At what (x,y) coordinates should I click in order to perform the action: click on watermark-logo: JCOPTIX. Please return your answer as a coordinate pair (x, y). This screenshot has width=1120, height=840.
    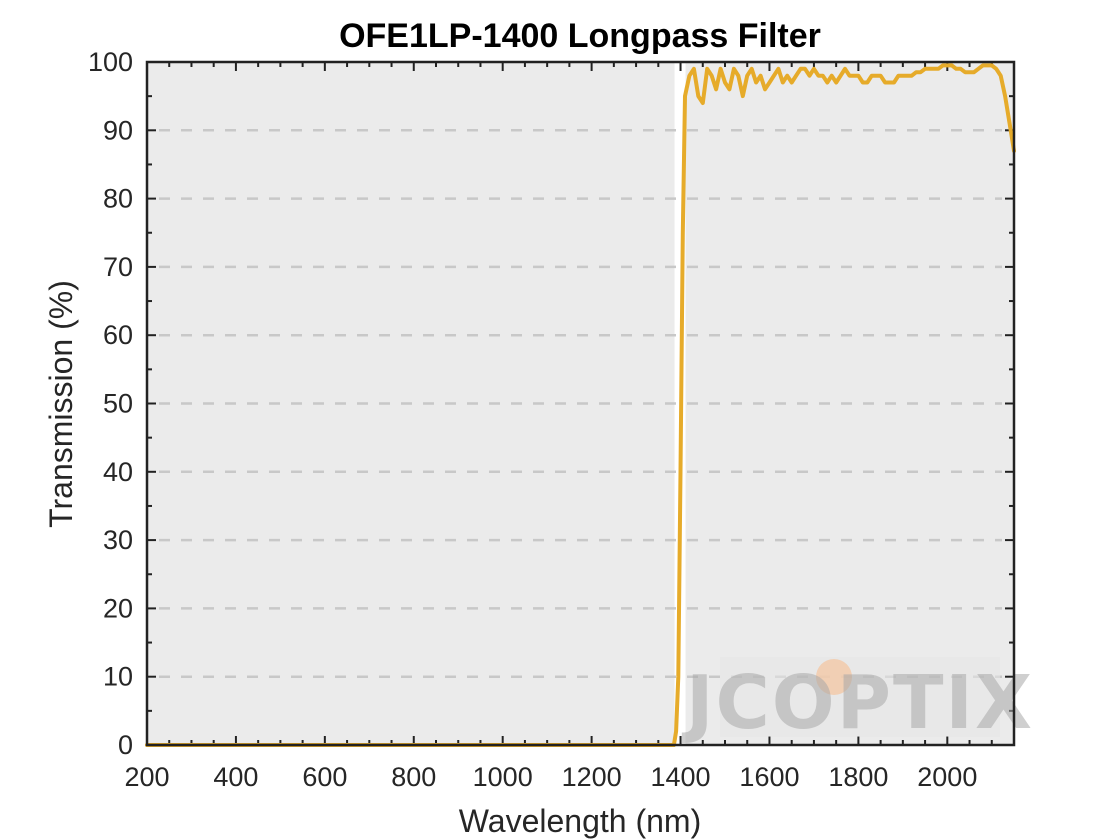
    Looking at the image, I should click on (857, 701).